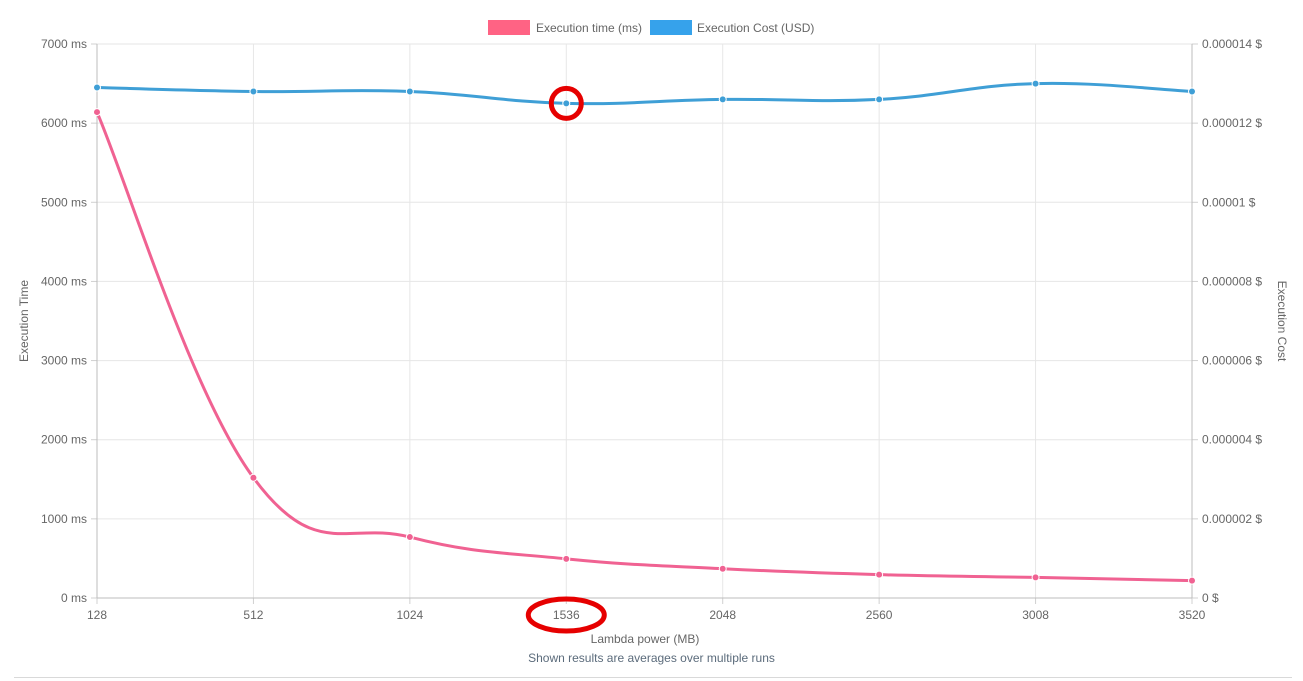 This screenshot has width=1303, height=681. What do you see at coordinates (722, 568) in the screenshot?
I see `execution-time-point-2048` at bounding box center [722, 568].